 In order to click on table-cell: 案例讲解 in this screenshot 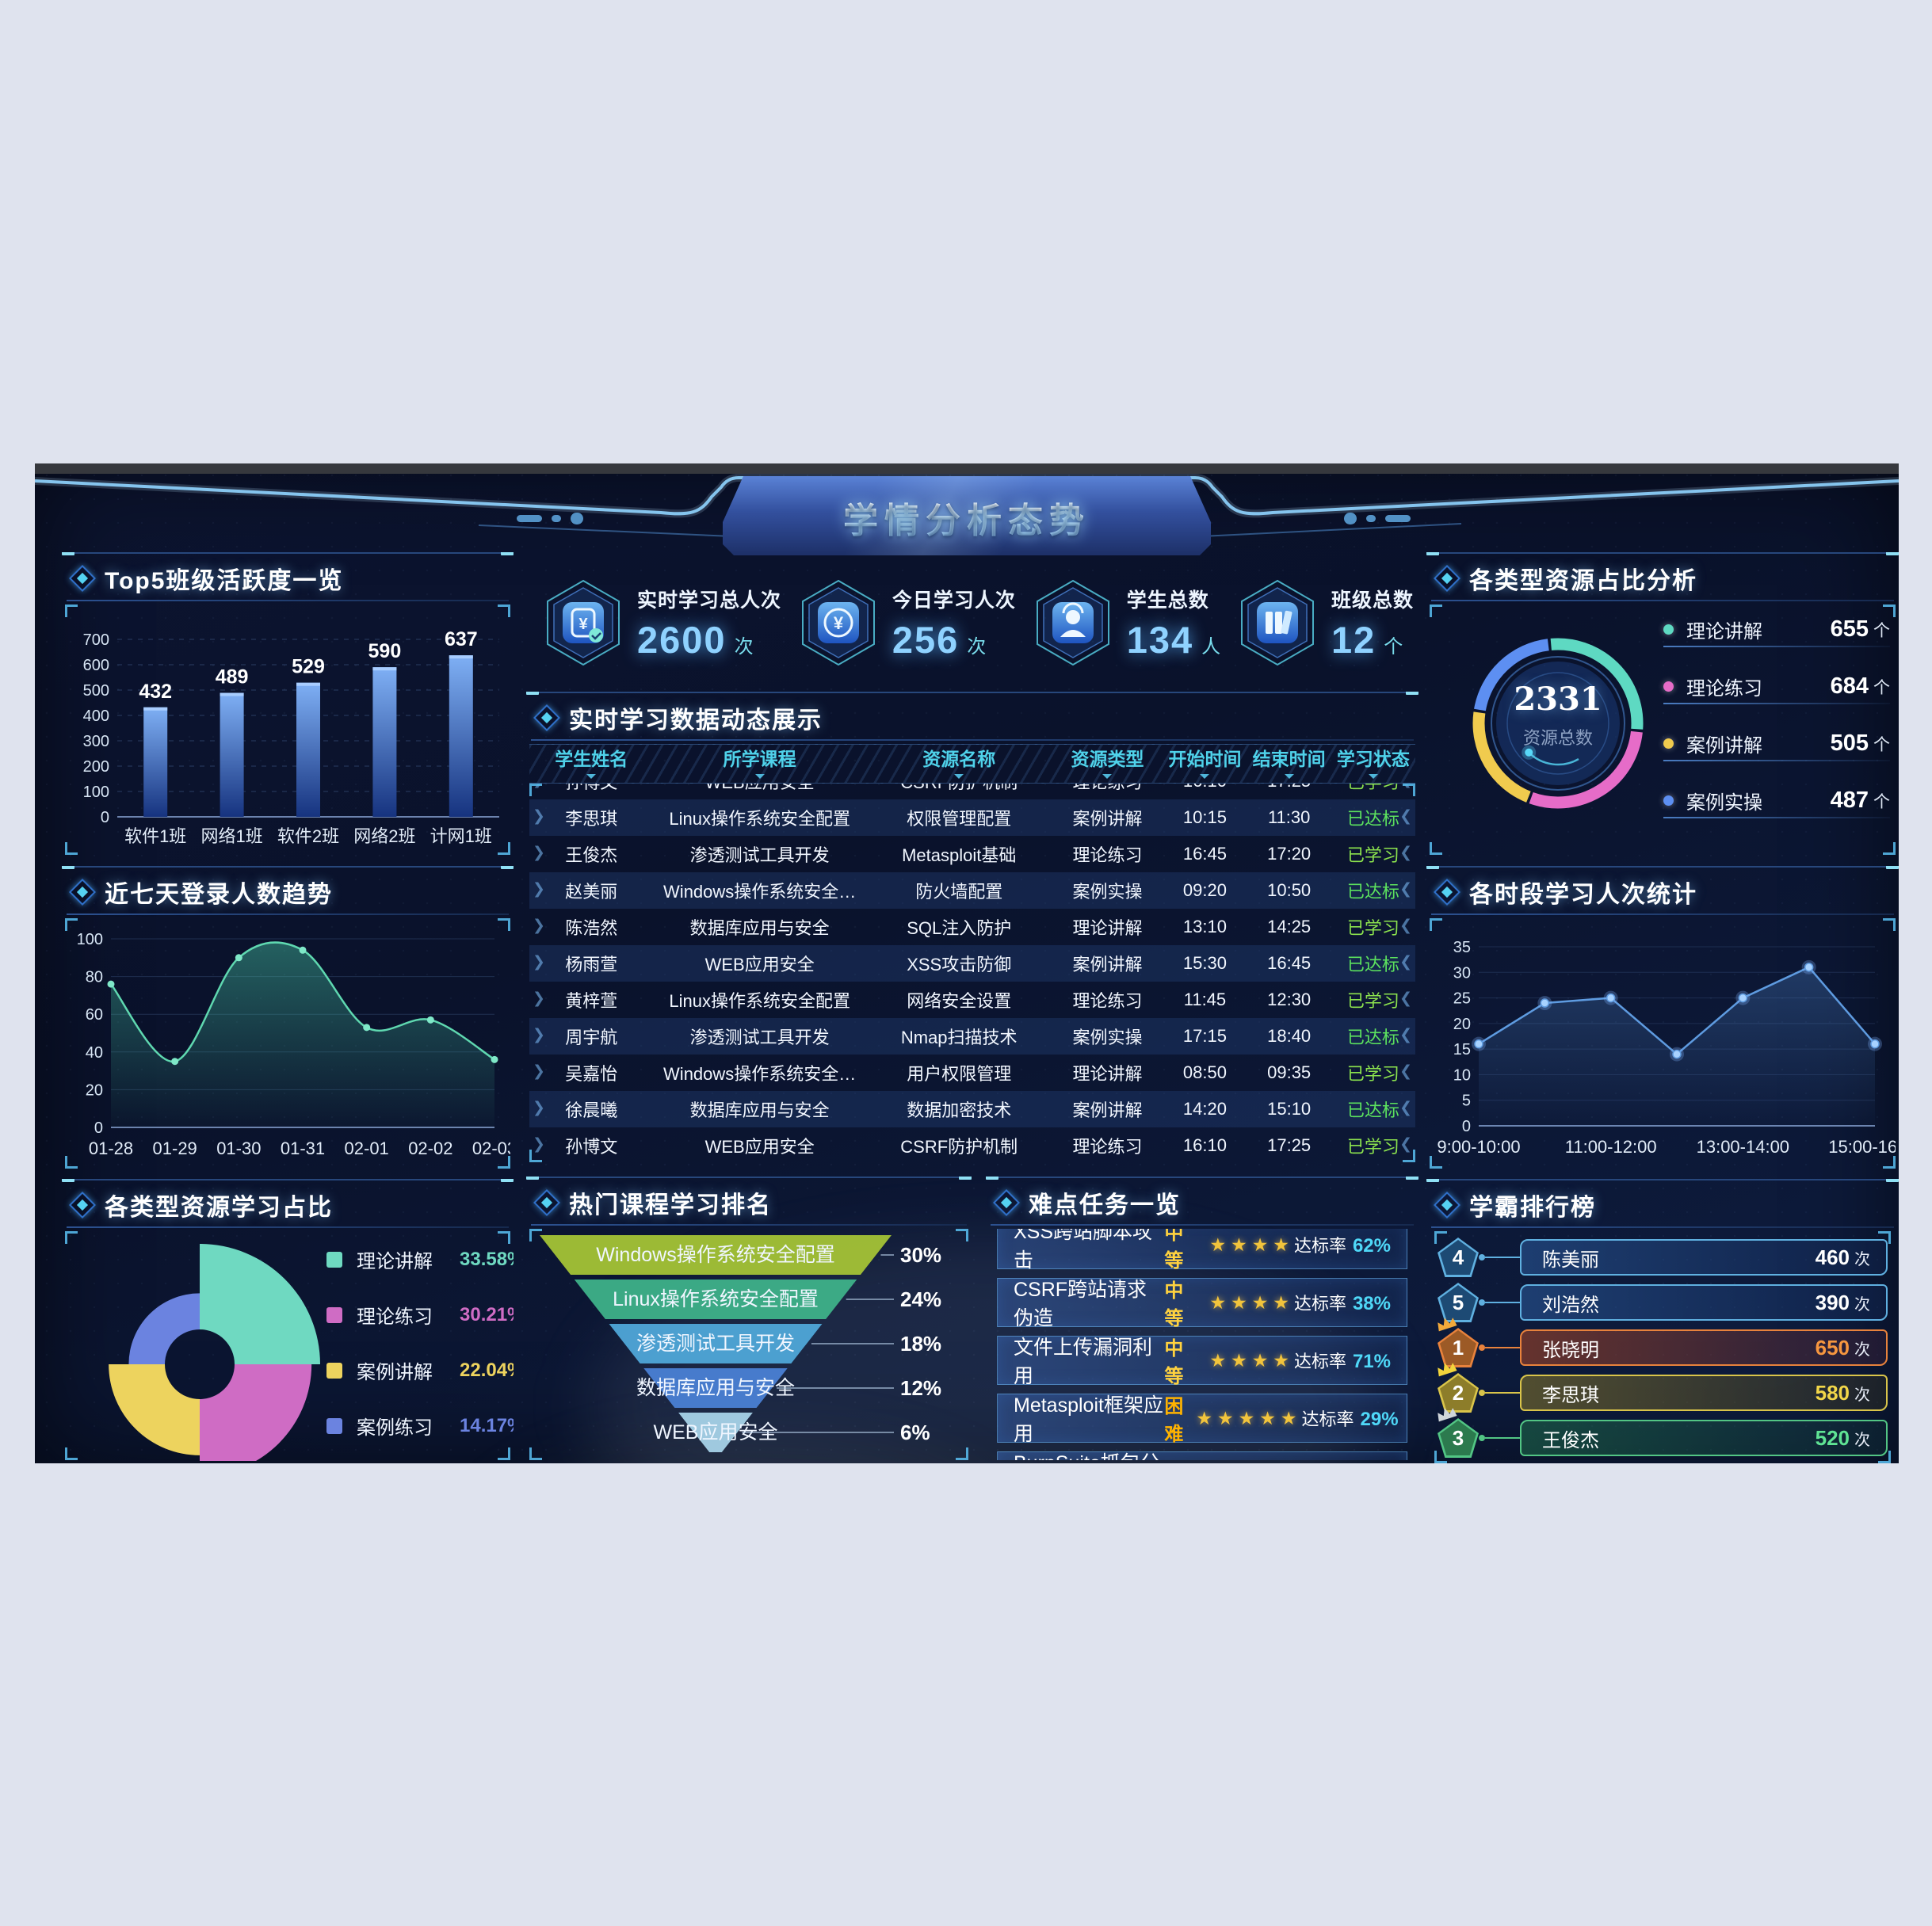, I will do `click(1107, 819)`.